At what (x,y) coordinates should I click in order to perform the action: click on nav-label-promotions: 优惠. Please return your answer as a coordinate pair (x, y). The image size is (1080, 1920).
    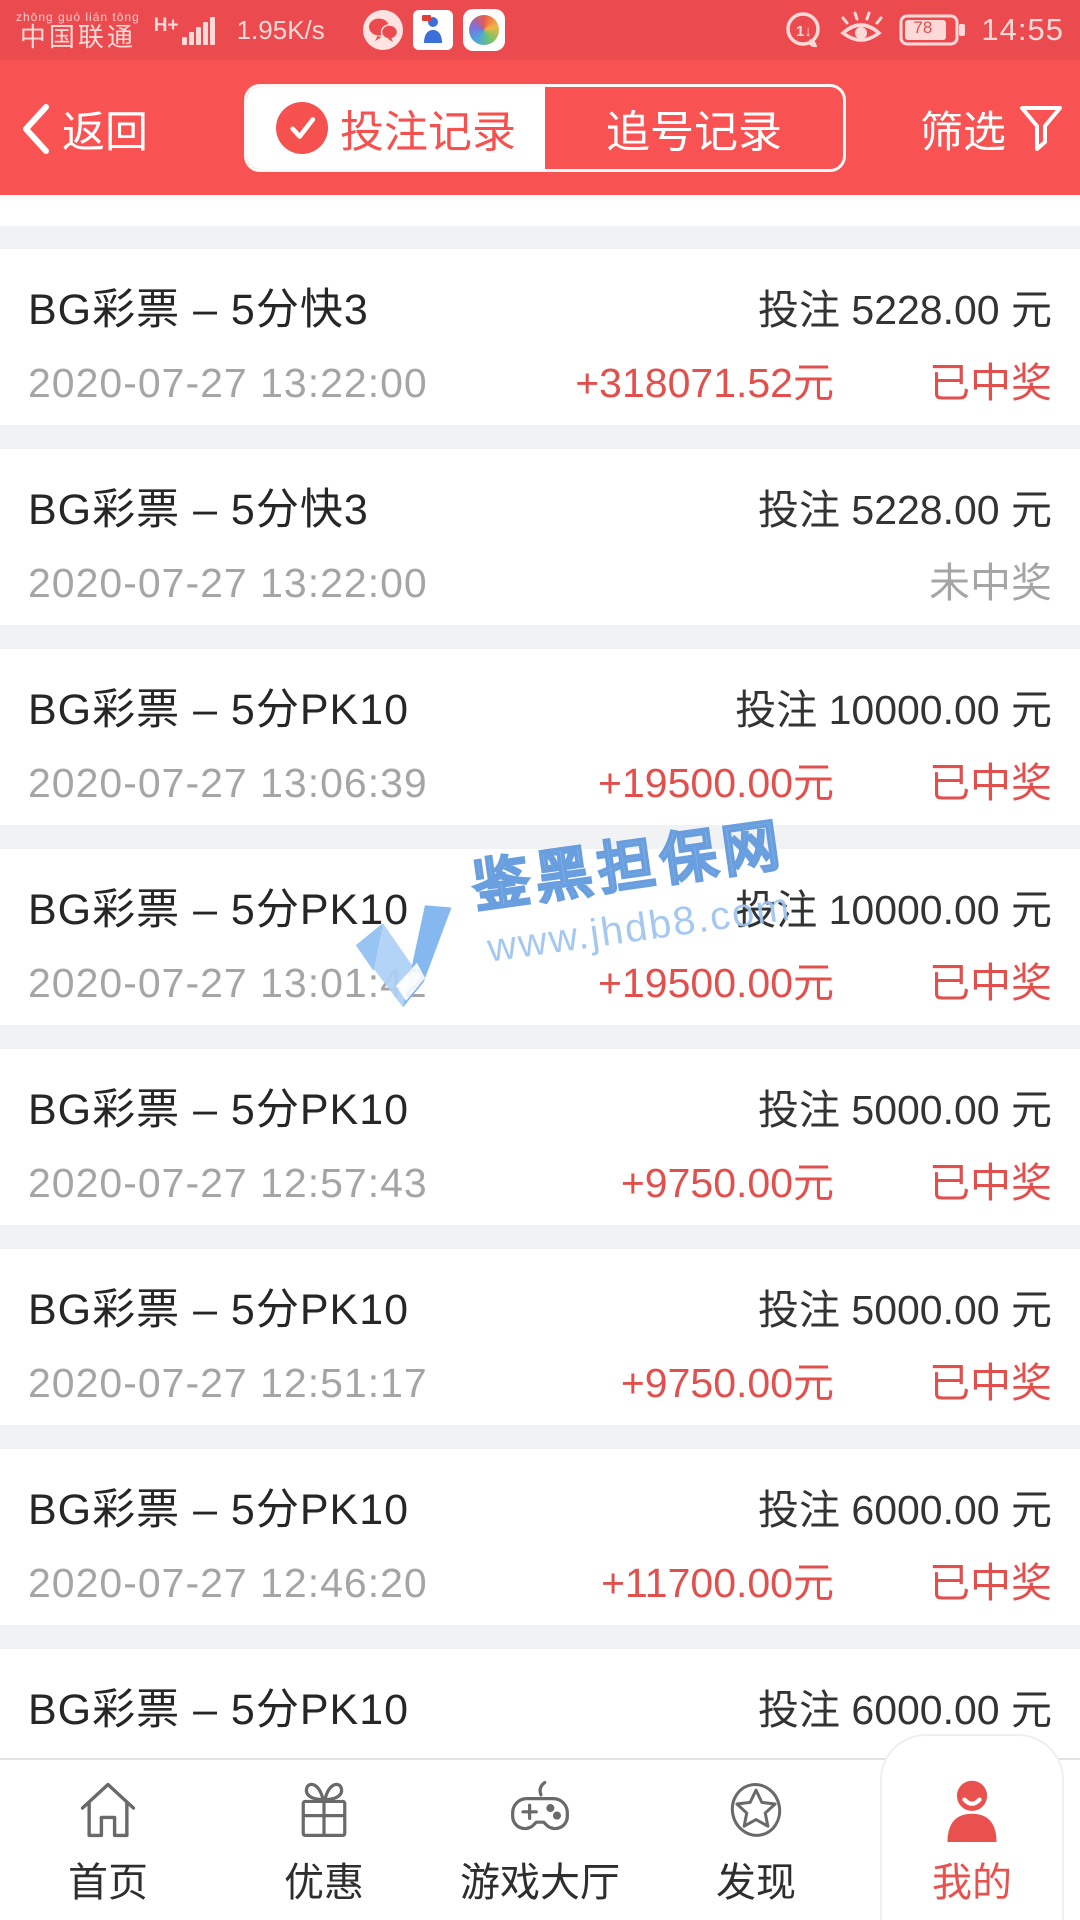
    Looking at the image, I should click on (324, 1883).